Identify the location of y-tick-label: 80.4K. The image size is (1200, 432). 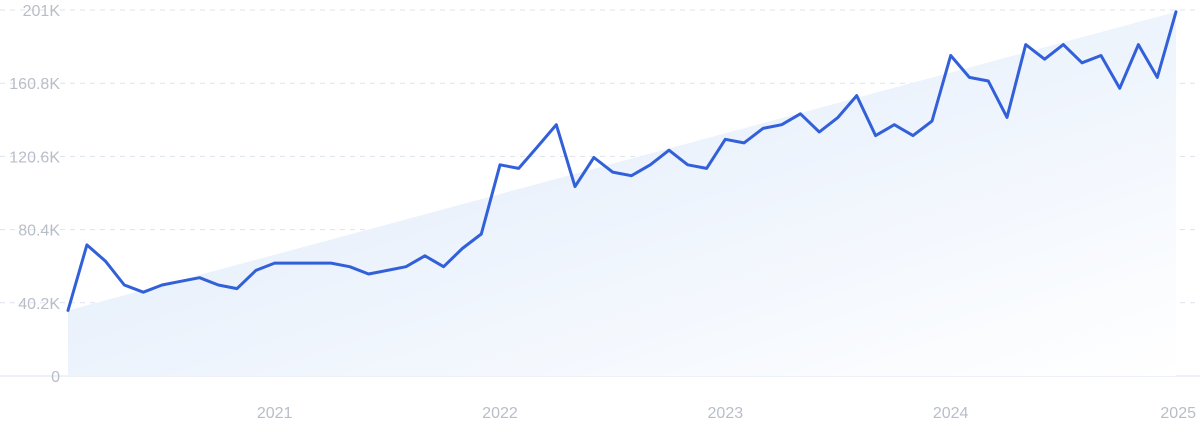
(39, 231).